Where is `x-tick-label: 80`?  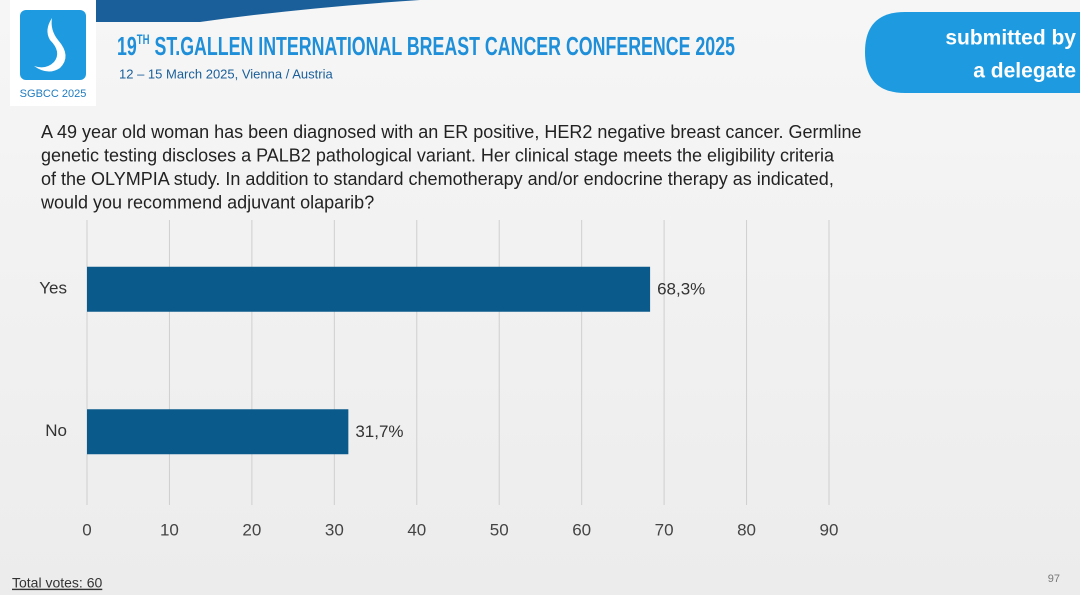
x-tick-label: 80 is located at coordinates (746, 529).